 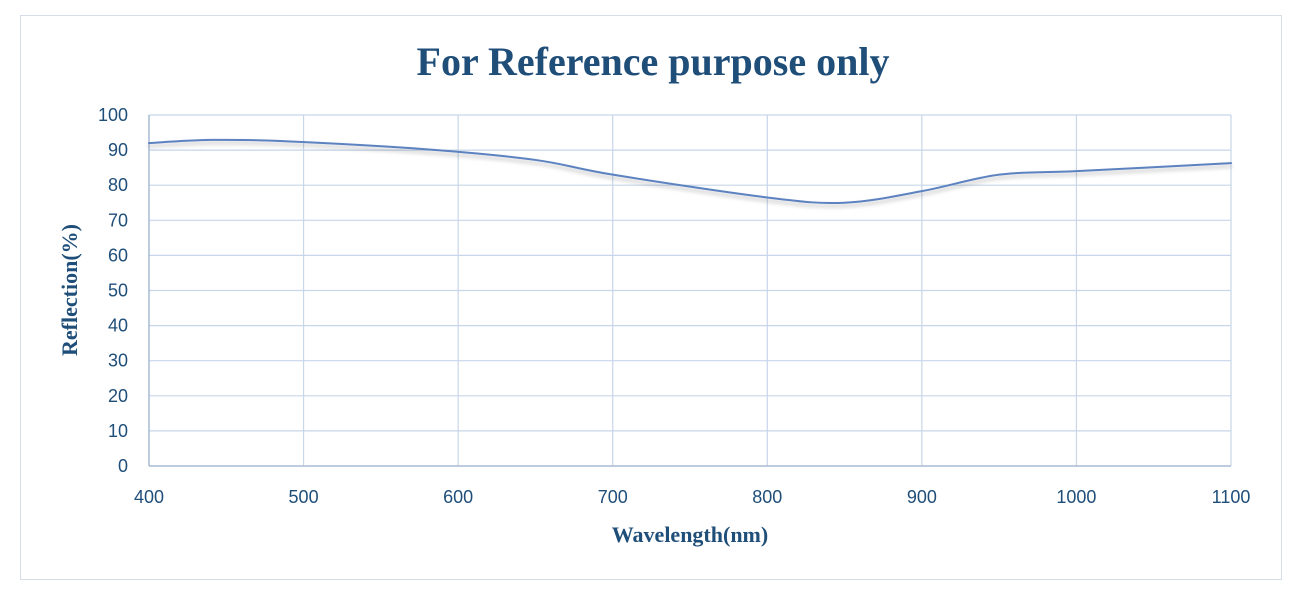 I want to click on y-tick-label: 0, so click(x=123, y=466).